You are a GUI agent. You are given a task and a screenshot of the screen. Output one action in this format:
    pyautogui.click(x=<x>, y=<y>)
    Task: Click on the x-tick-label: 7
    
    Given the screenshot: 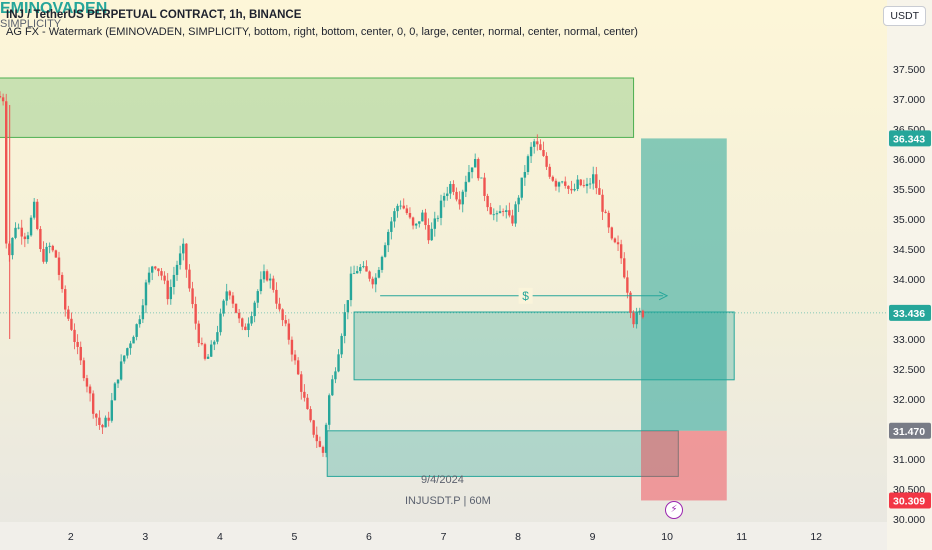 What is the action you would take?
    pyautogui.click(x=444, y=537)
    